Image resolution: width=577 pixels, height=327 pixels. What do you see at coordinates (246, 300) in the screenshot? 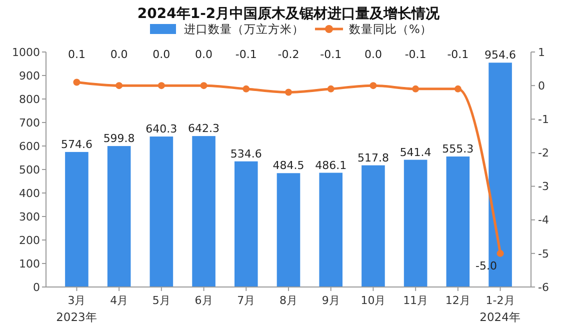
I see `x-tick-label: 7月` at bounding box center [246, 300].